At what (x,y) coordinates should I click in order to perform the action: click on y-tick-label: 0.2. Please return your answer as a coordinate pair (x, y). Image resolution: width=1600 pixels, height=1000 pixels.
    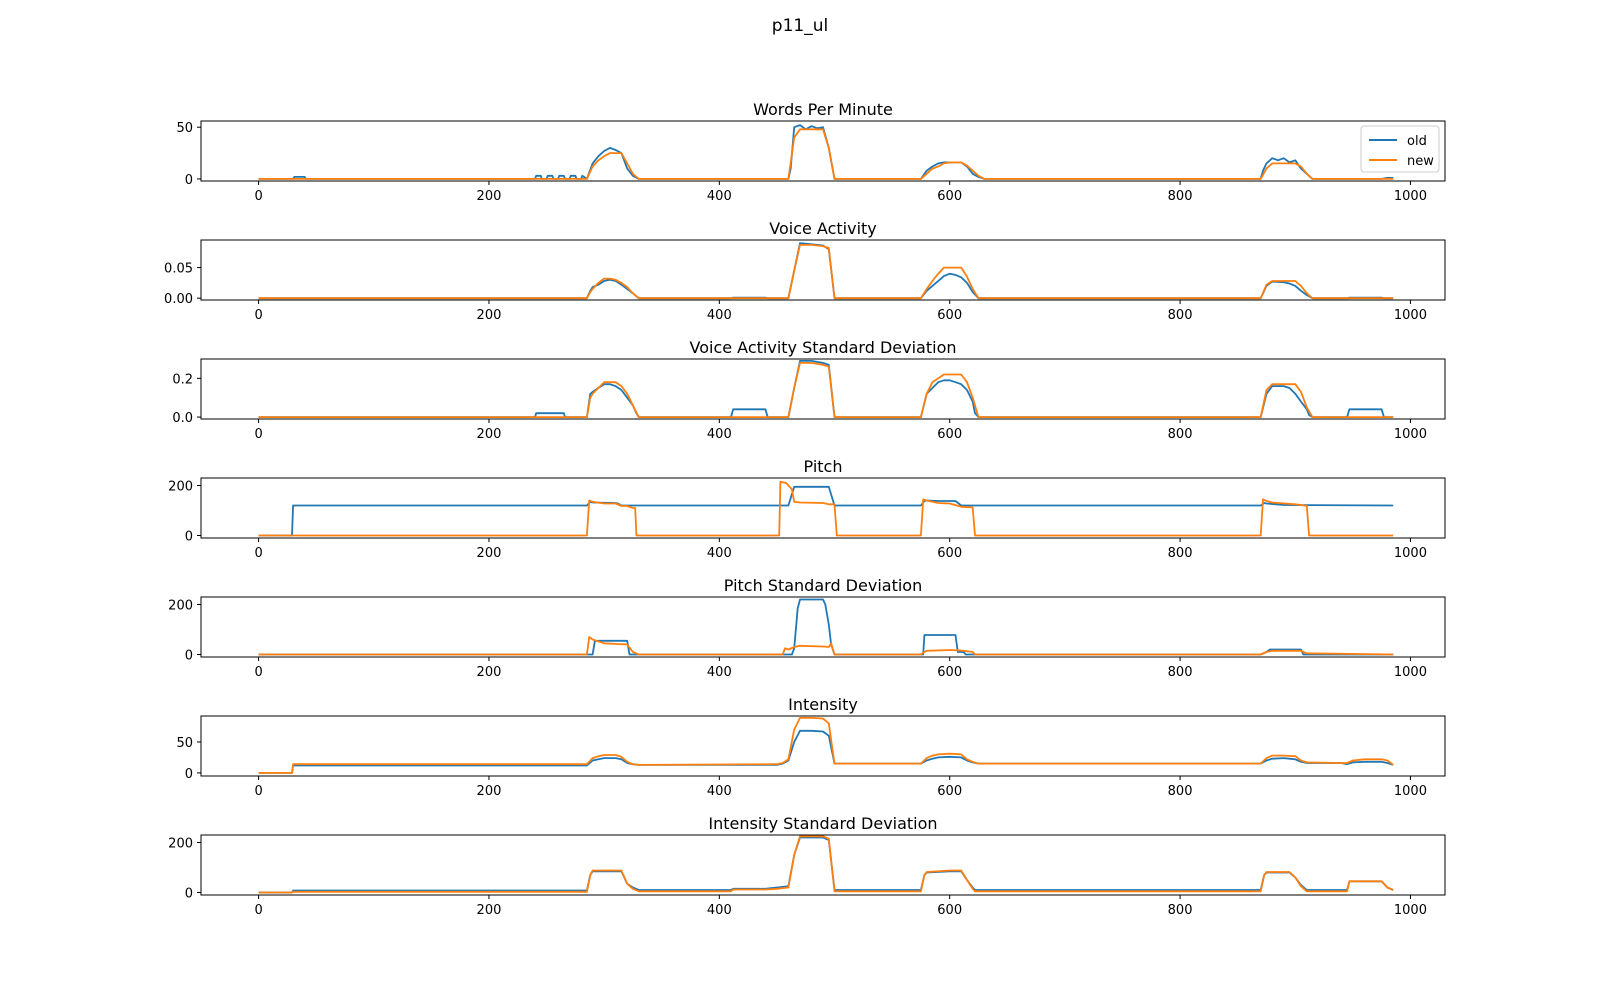
    Looking at the image, I should click on (182, 379).